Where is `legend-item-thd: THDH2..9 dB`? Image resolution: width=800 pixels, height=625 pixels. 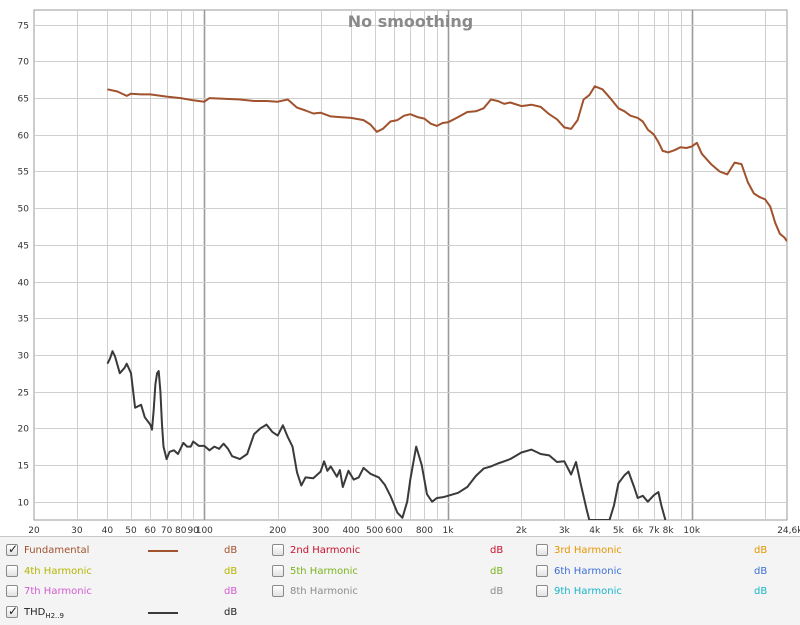
legend-item-thd: THDH2..9 dB is located at coordinates (132, 613).